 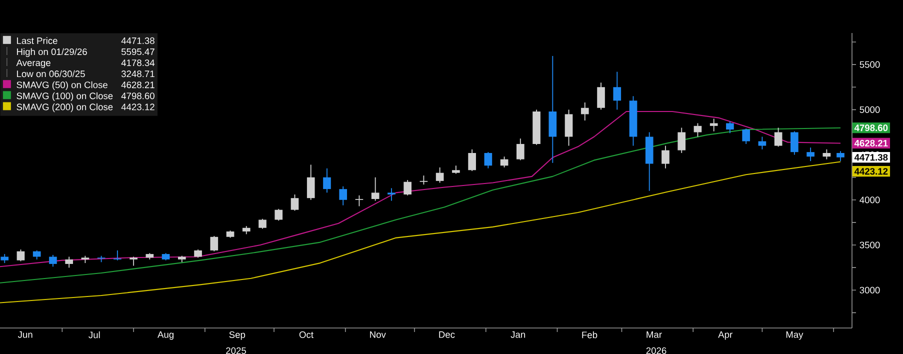 What do you see at coordinates (306, 334) in the screenshot?
I see `x-tick-label: Oct` at bounding box center [306, 334].